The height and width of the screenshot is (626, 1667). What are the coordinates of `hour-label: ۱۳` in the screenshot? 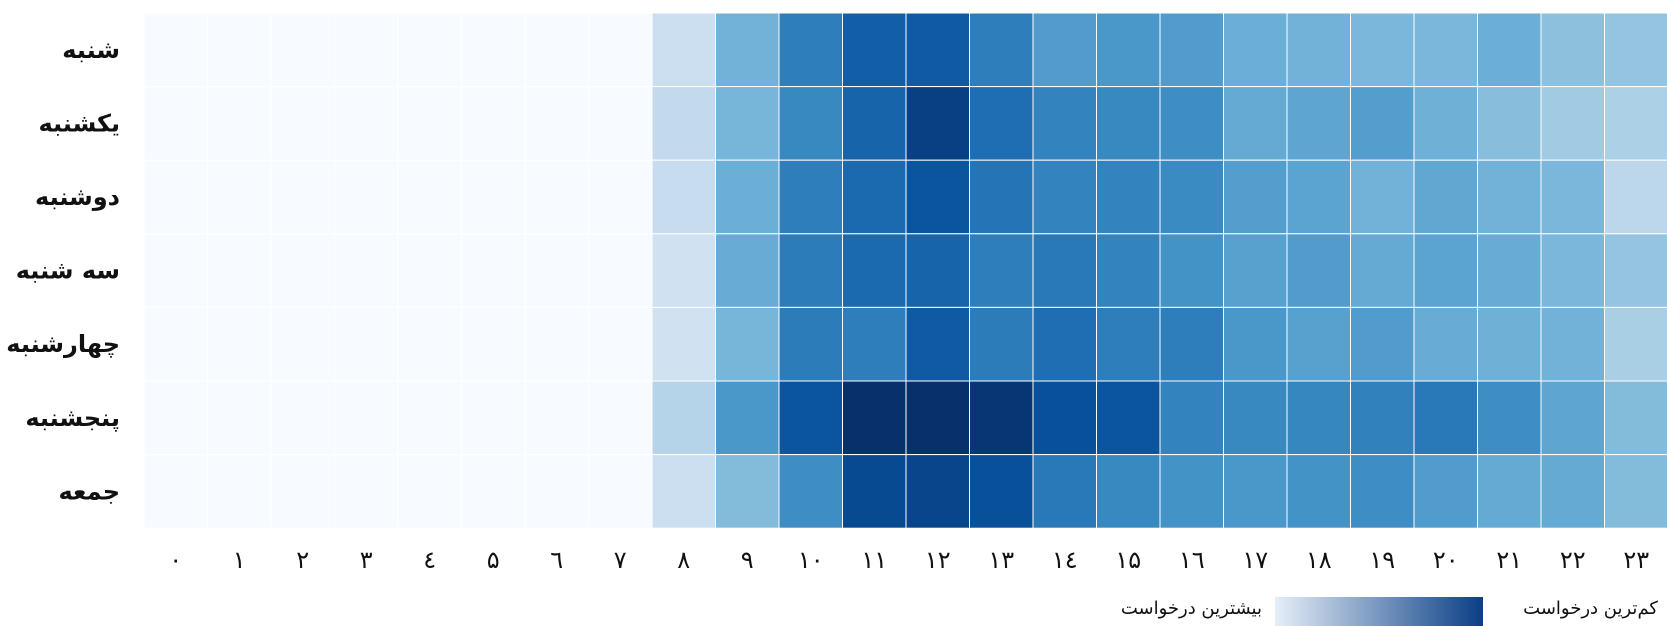 It's located at (1001, 560).